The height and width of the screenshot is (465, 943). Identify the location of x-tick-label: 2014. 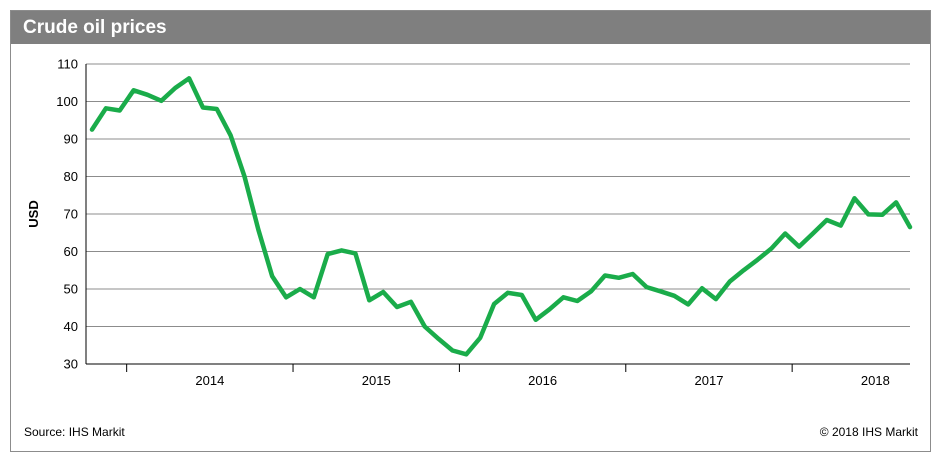
(209, 380).